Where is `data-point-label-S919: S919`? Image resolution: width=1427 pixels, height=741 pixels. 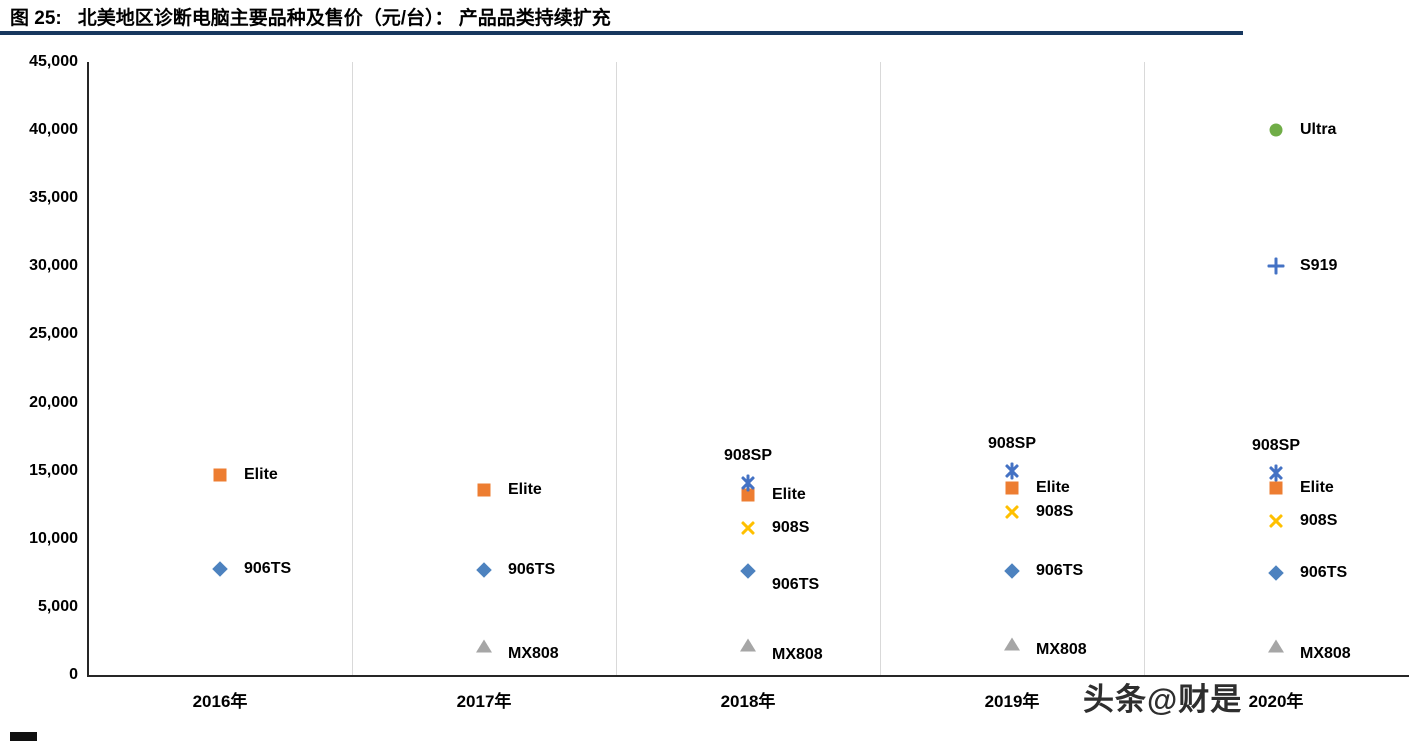 data-point-label-S919: S919 is located at coordinates (1319, 266).